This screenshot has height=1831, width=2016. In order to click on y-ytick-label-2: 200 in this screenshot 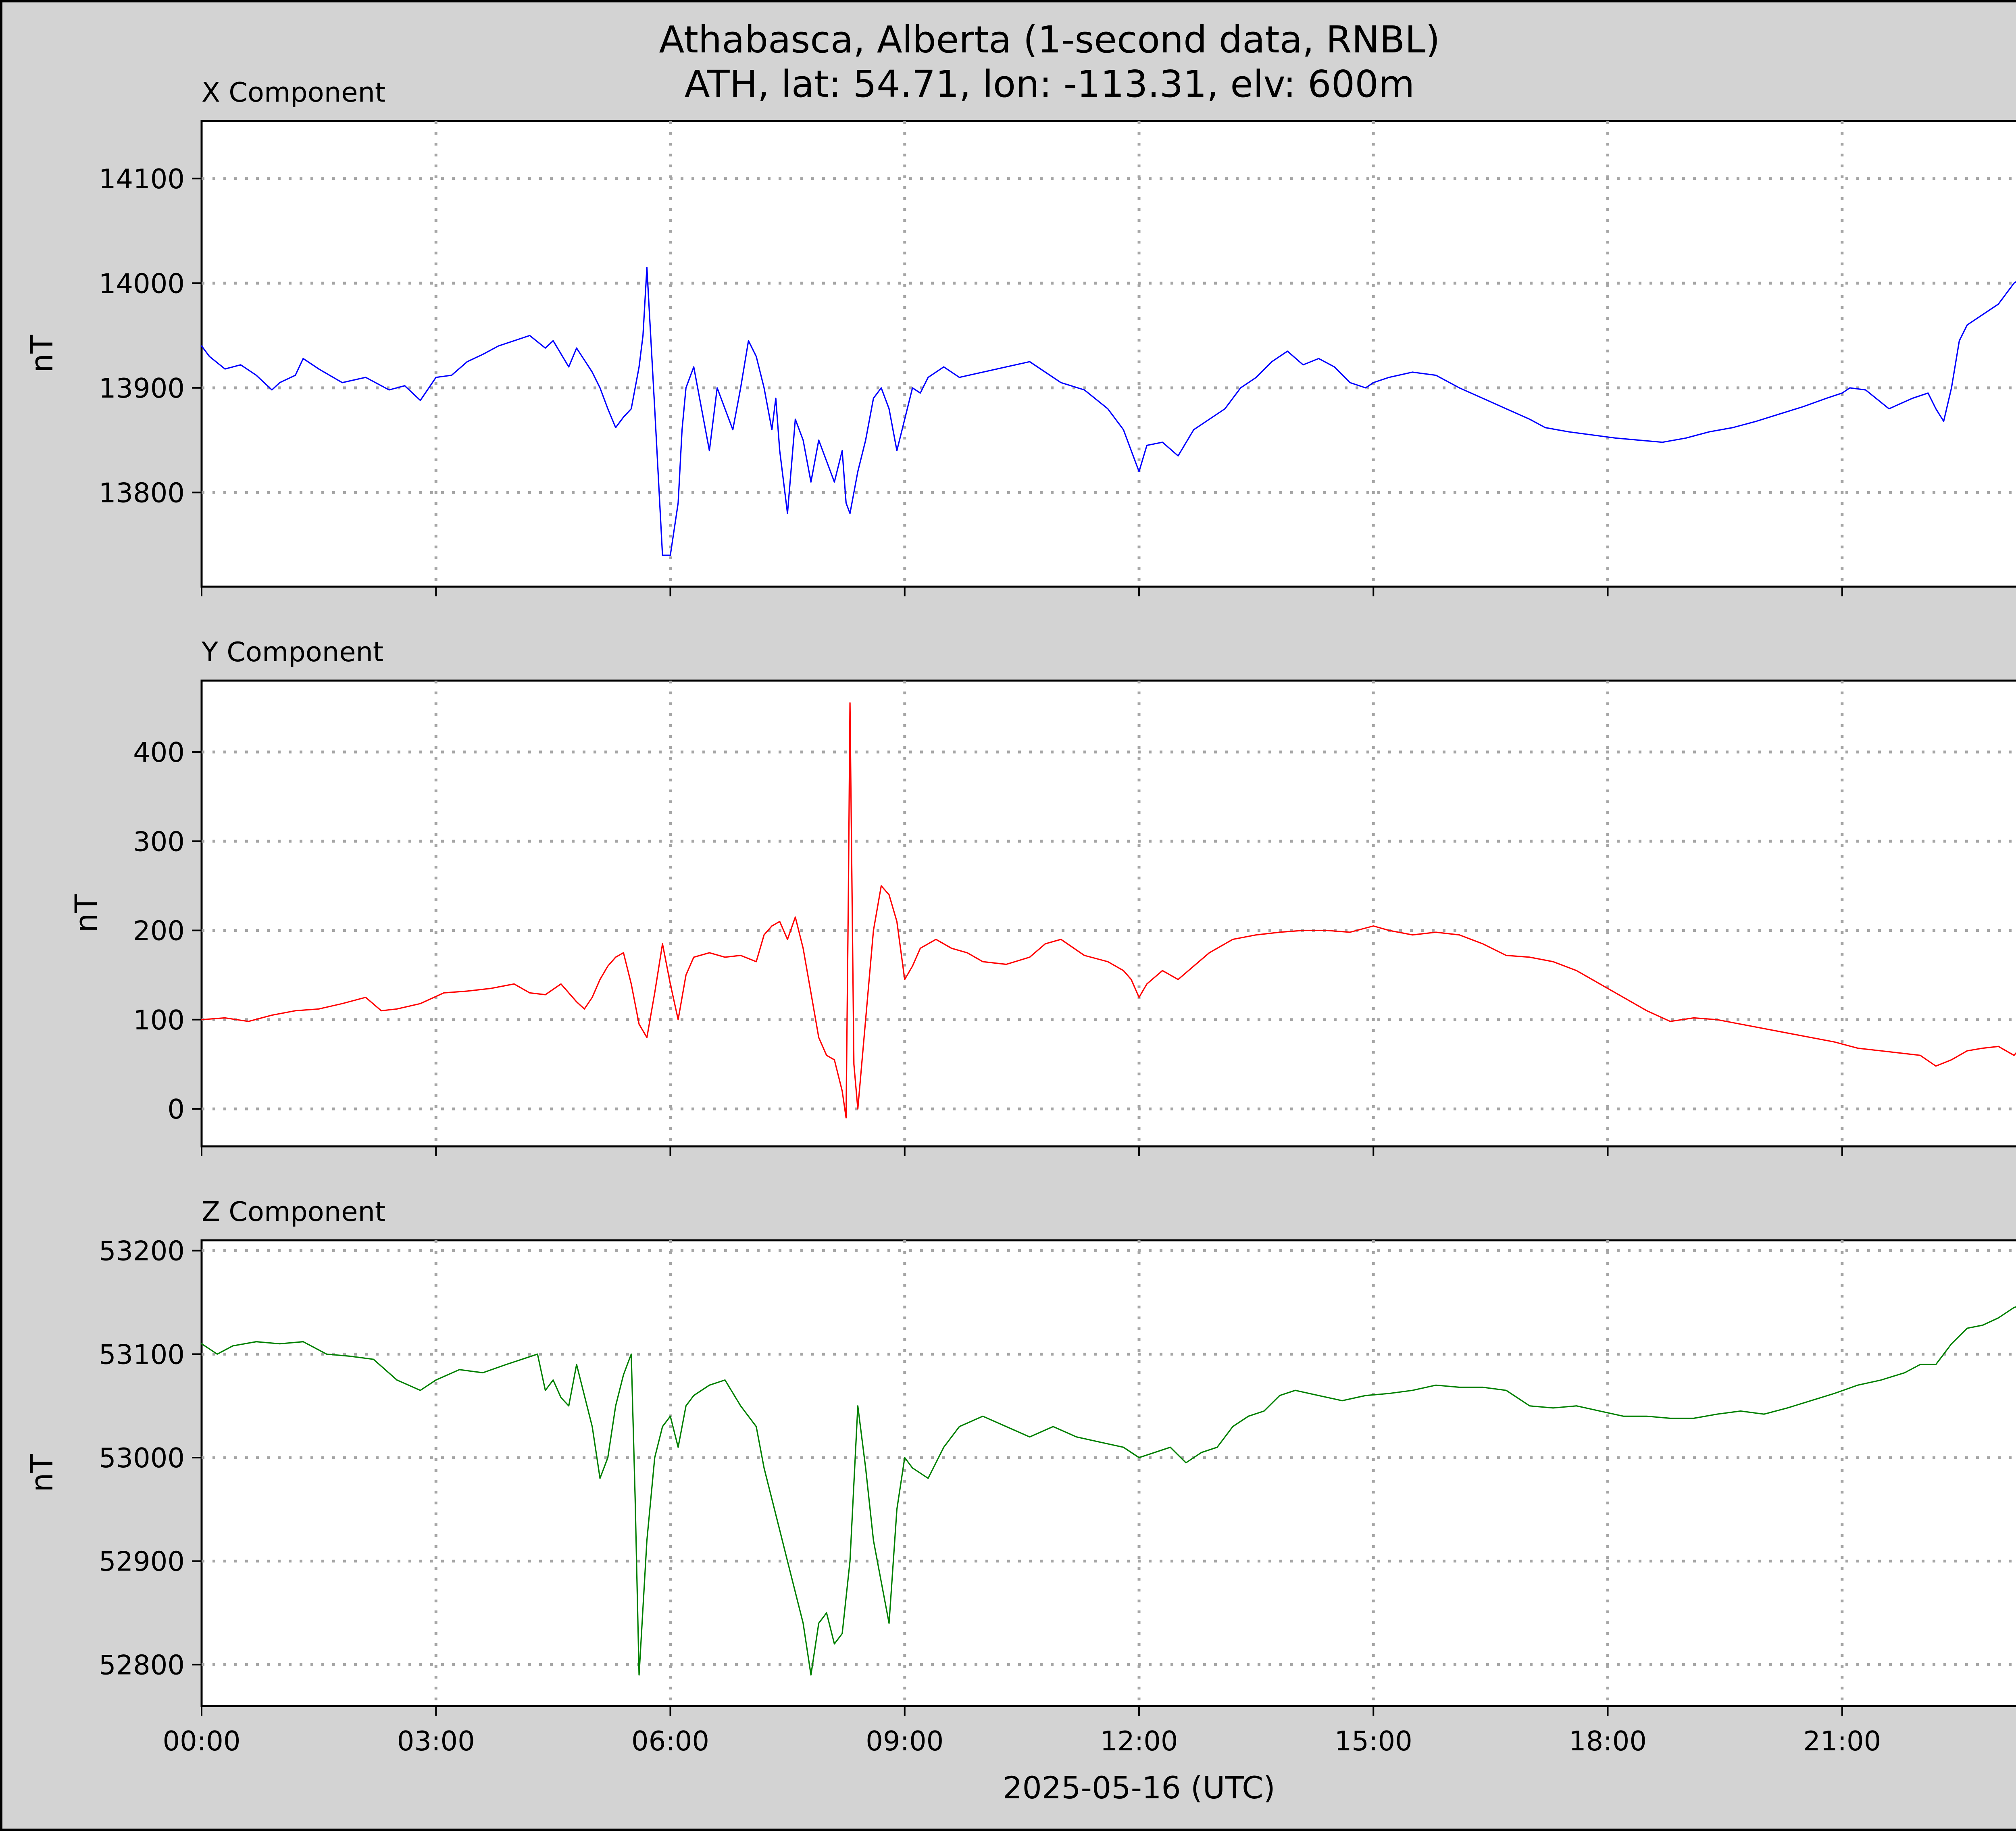, I will do `click(159, 931)`.